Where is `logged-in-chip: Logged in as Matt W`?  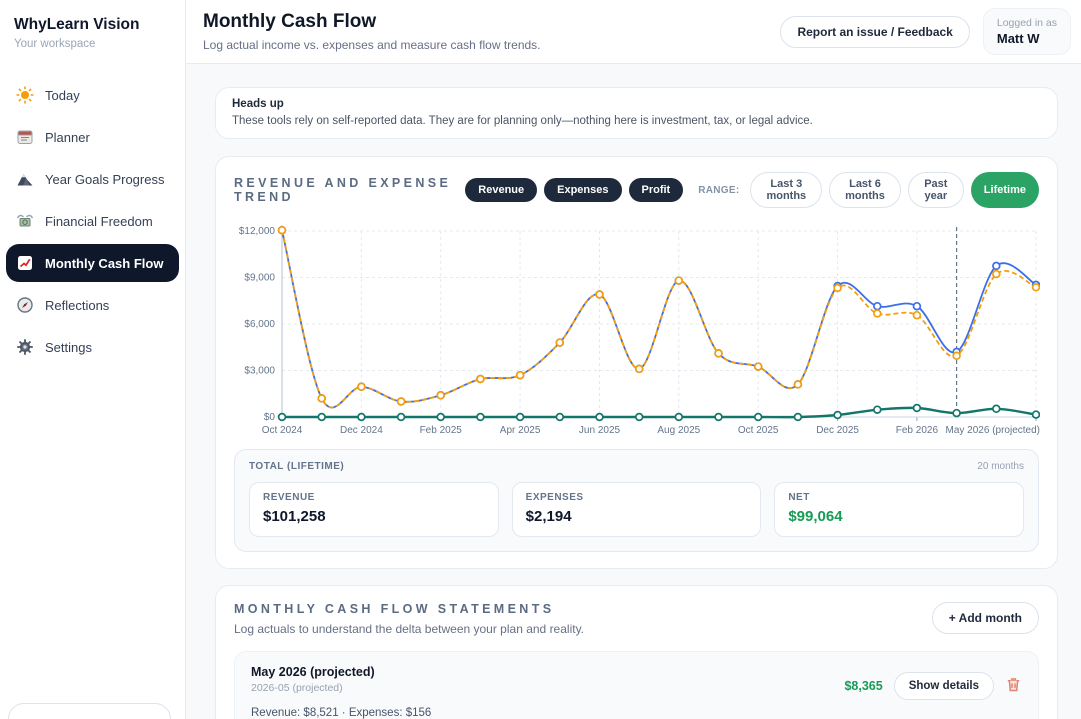 logged-in-chip: Logged in as Matt W is located at coordinates (1026, 31).